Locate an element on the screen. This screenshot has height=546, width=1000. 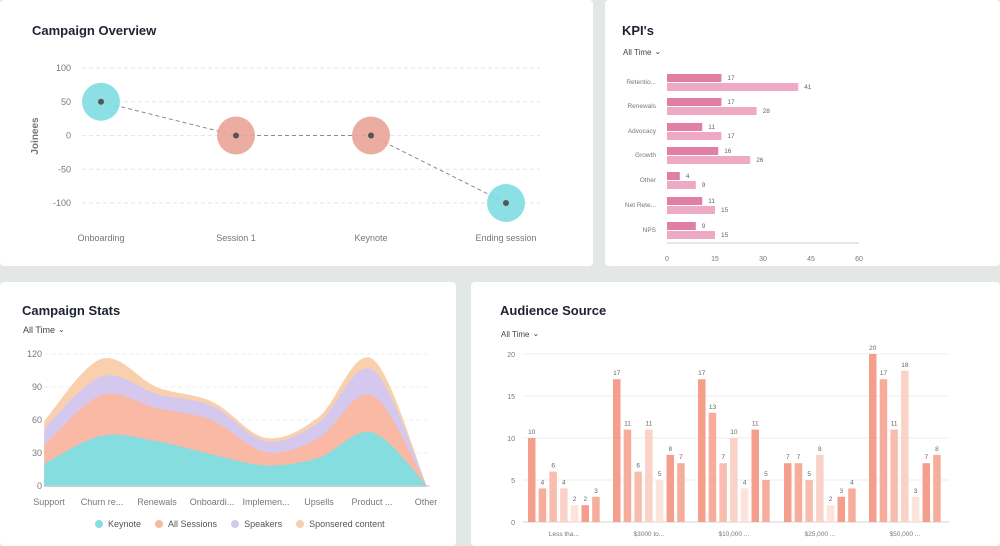
x-tick-label: 30 is located at coordinates (763, 259).